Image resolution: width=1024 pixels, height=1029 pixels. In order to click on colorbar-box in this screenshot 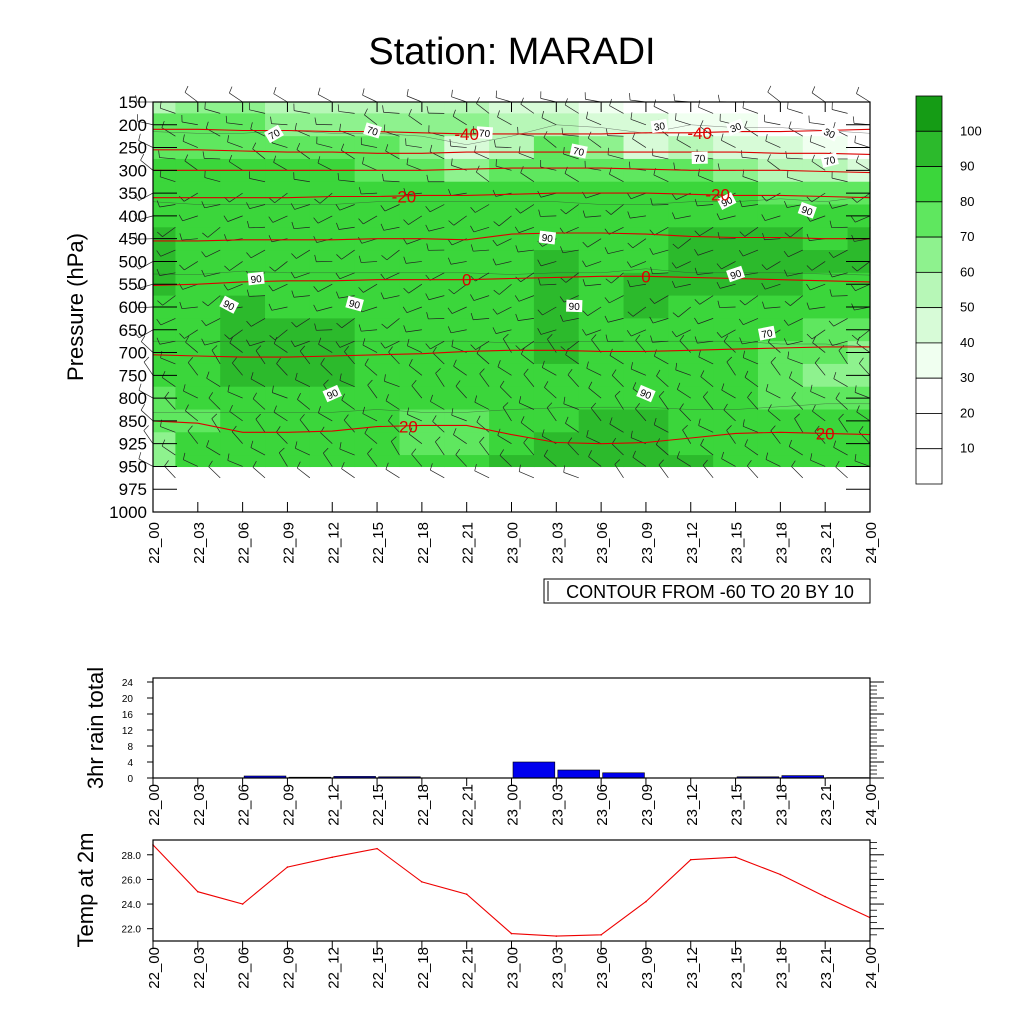, I will do `click(929, 148)`.